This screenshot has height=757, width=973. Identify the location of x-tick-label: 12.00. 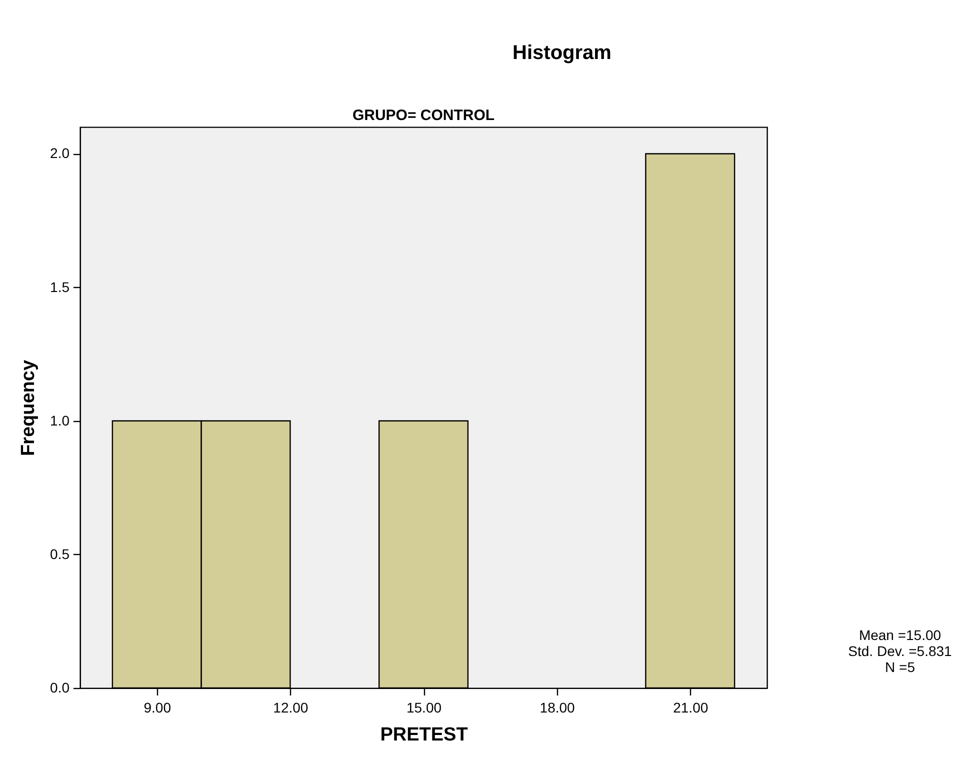
(290, 708).